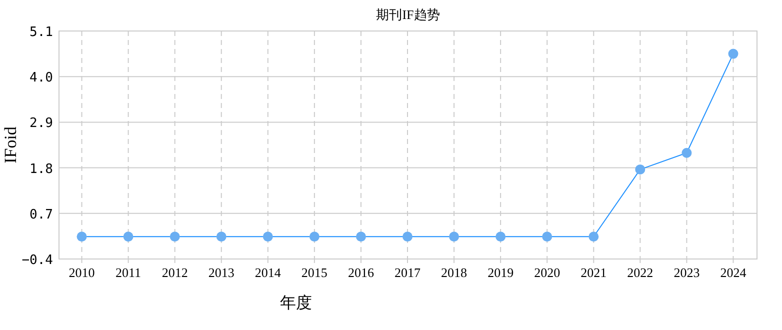 The height and width of the screenshot is (330, 782). I want to click on x-tick-label: 2021, so click(593, 272).